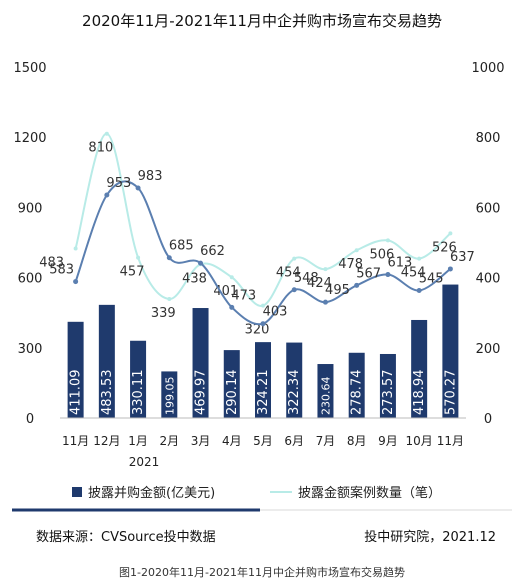 The image size is (524, 585). What do you see at coordinates (430, 537) in the screenshot?
I see `org-text: 投中研究院，2021.12` at bounding box center [430, 537].